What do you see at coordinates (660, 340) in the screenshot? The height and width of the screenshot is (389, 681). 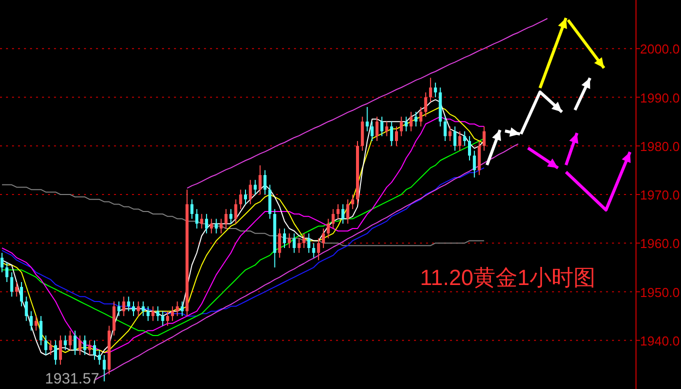 I see `y-tick-label: 1940.0` at bounding box center [660, 340].